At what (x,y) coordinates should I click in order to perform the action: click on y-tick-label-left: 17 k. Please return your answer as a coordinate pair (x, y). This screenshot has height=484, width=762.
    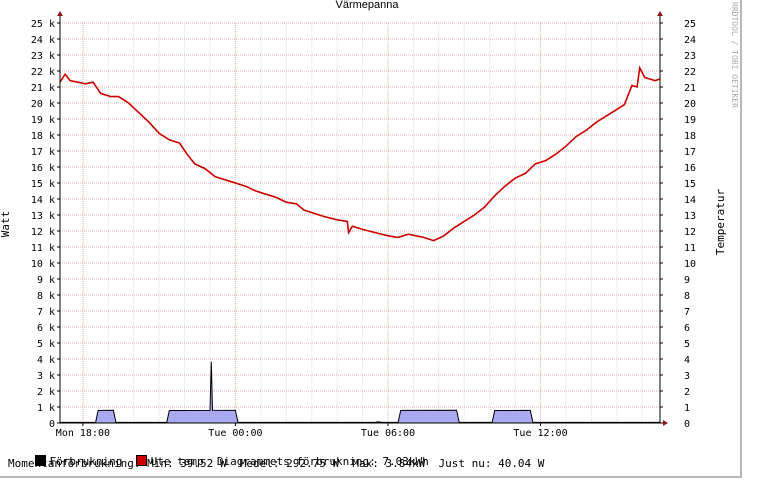
    Looking at the image, I should click on (43, 152).